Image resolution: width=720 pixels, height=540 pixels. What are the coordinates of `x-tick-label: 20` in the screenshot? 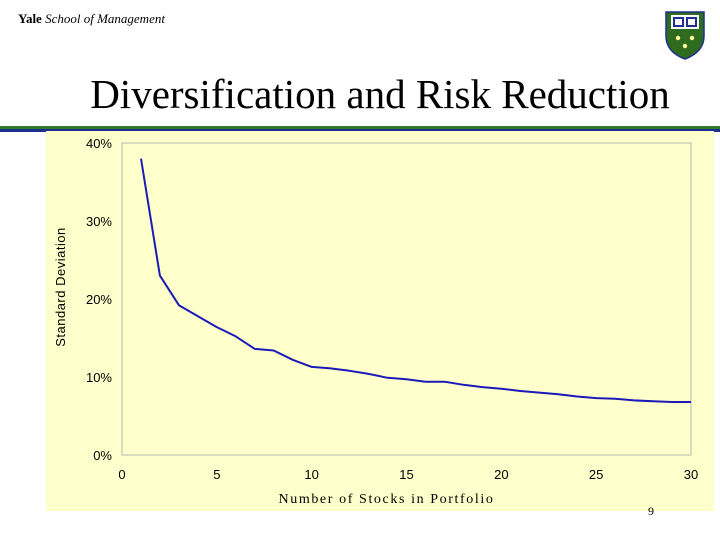 It's located at (501, 474).